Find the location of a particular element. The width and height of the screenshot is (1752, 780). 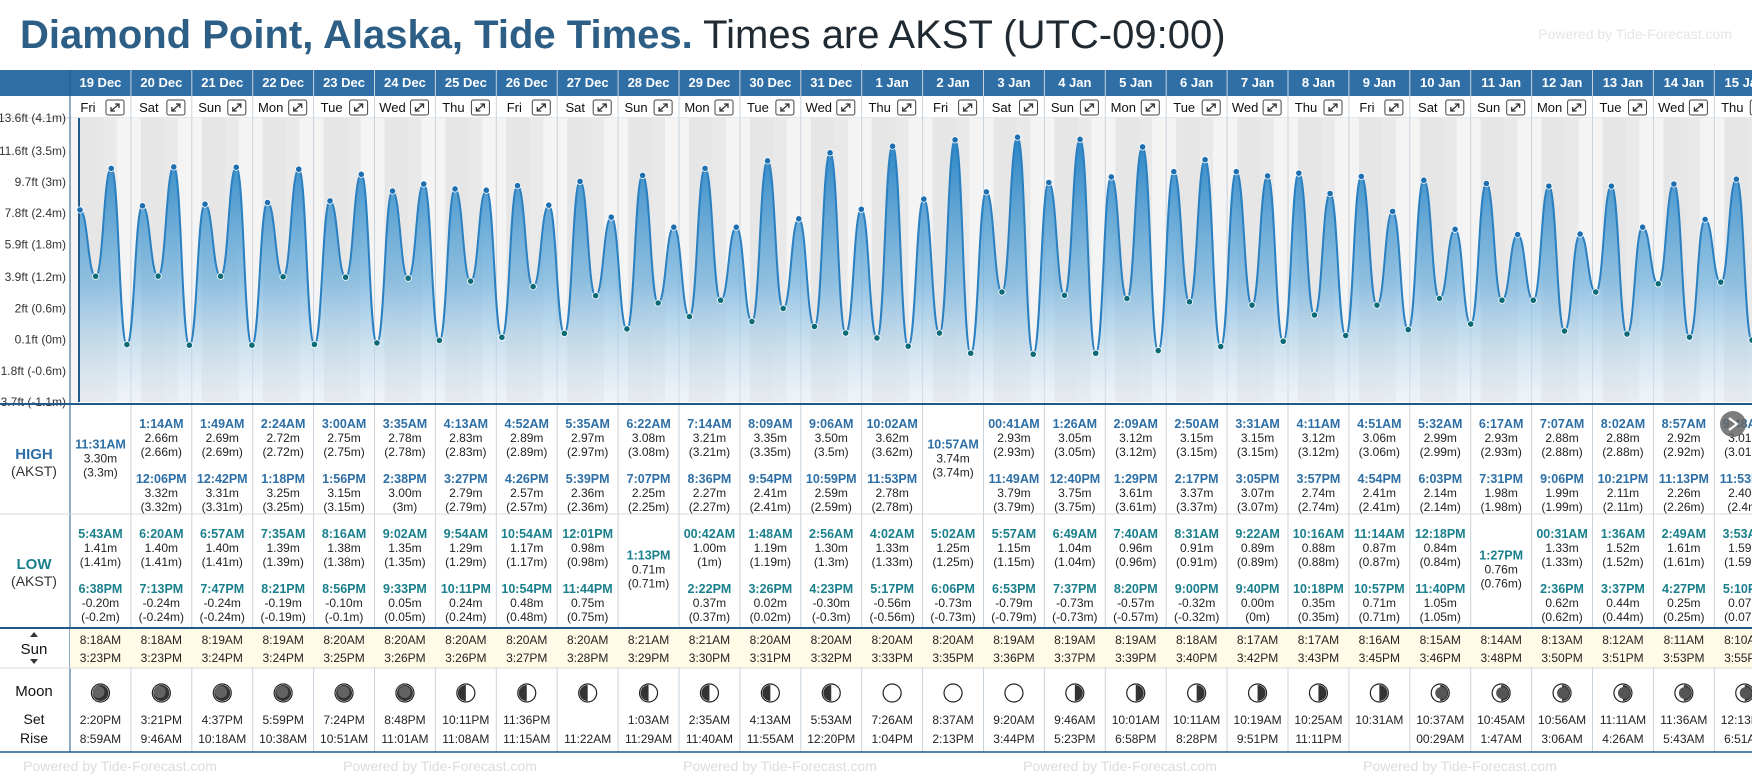

scroll-right-button is located at coordinates (1733, 424).